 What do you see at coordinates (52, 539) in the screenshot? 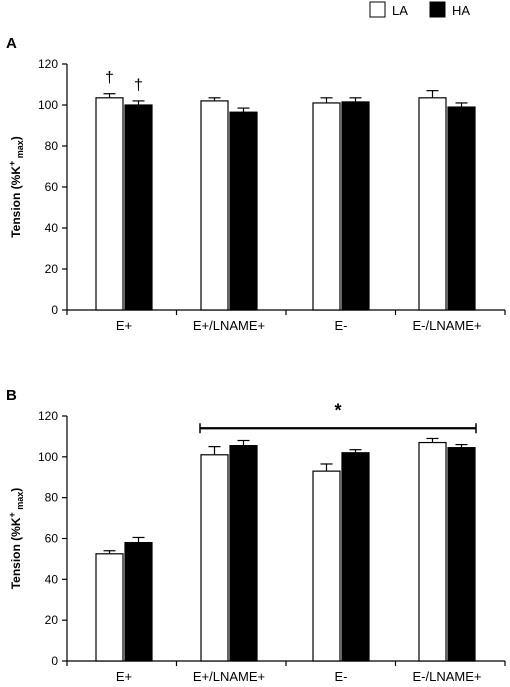
I see `panel-b-y-tick-label: 60` at bounding box center [52, 539].